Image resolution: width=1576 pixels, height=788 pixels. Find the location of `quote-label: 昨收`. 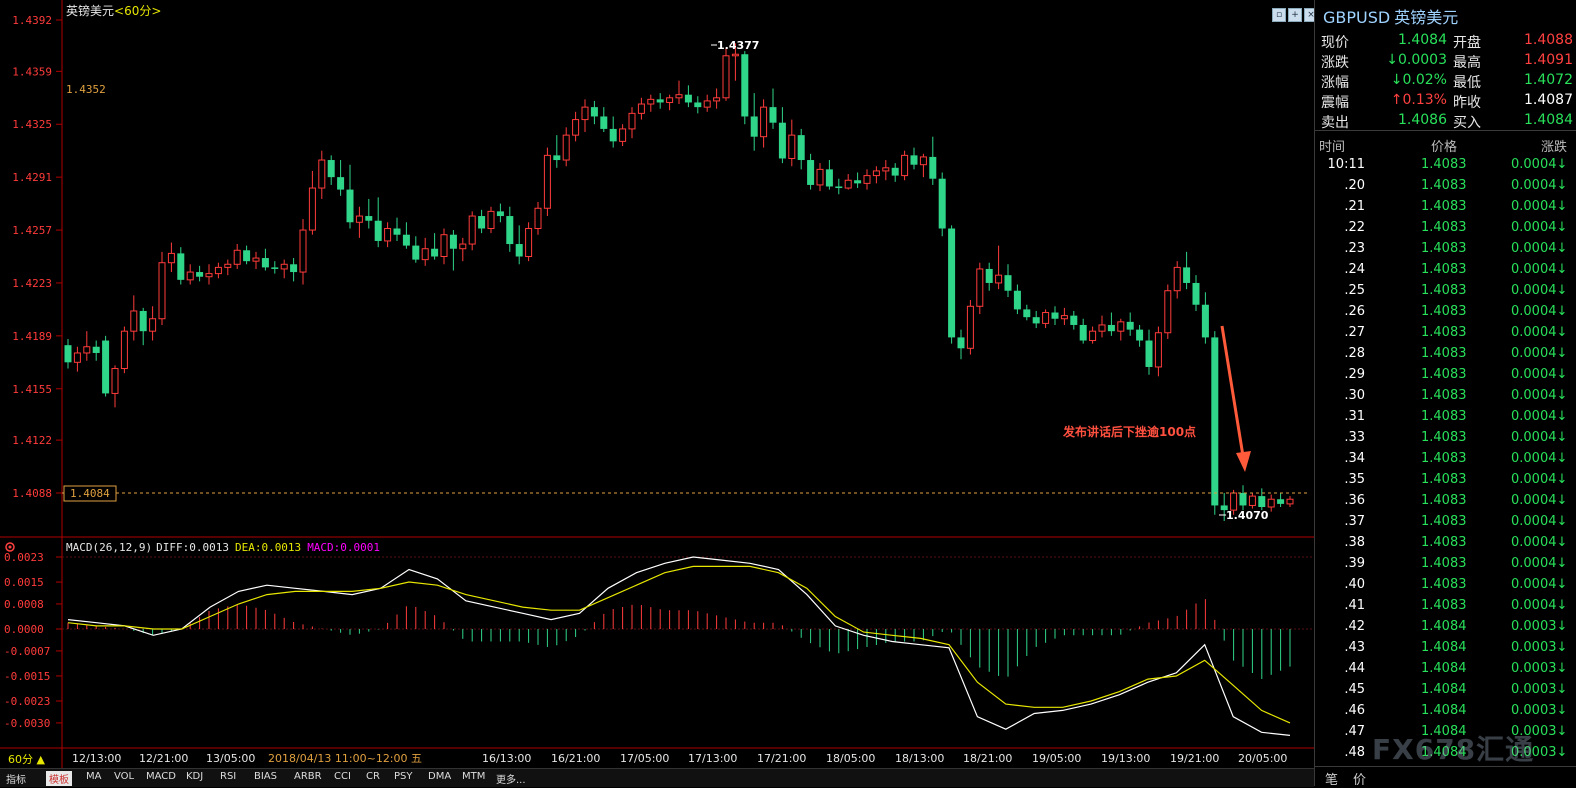

quote-label: 昨收 is located at coordinates (1467, 103).